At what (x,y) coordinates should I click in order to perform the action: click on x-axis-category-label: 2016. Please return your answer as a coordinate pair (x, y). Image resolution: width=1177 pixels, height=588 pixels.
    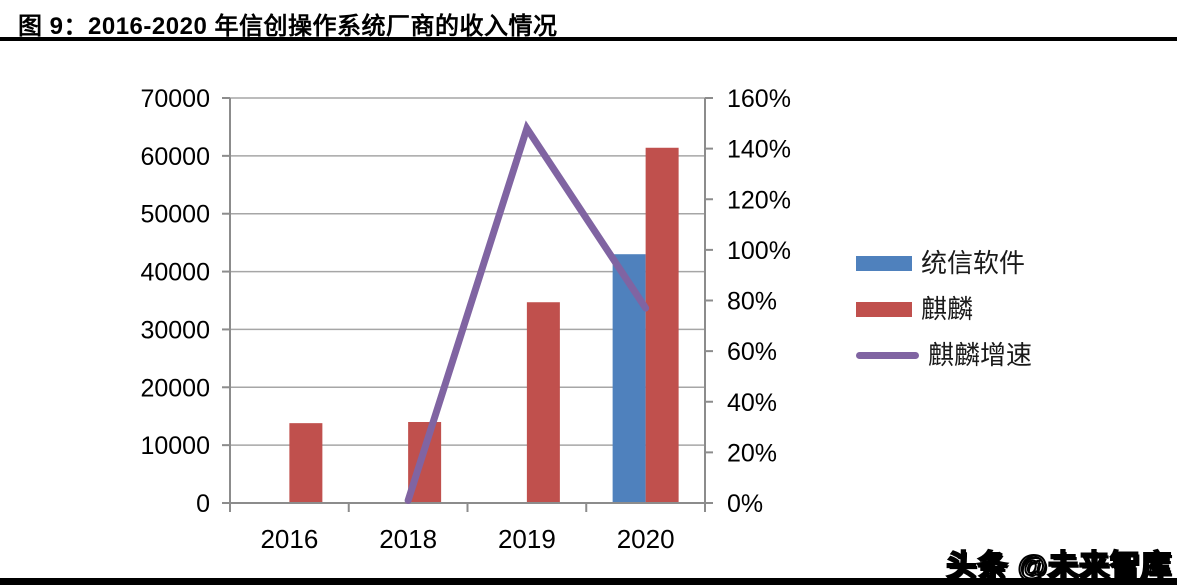
    Looking at the image, I should click on (289, 539).